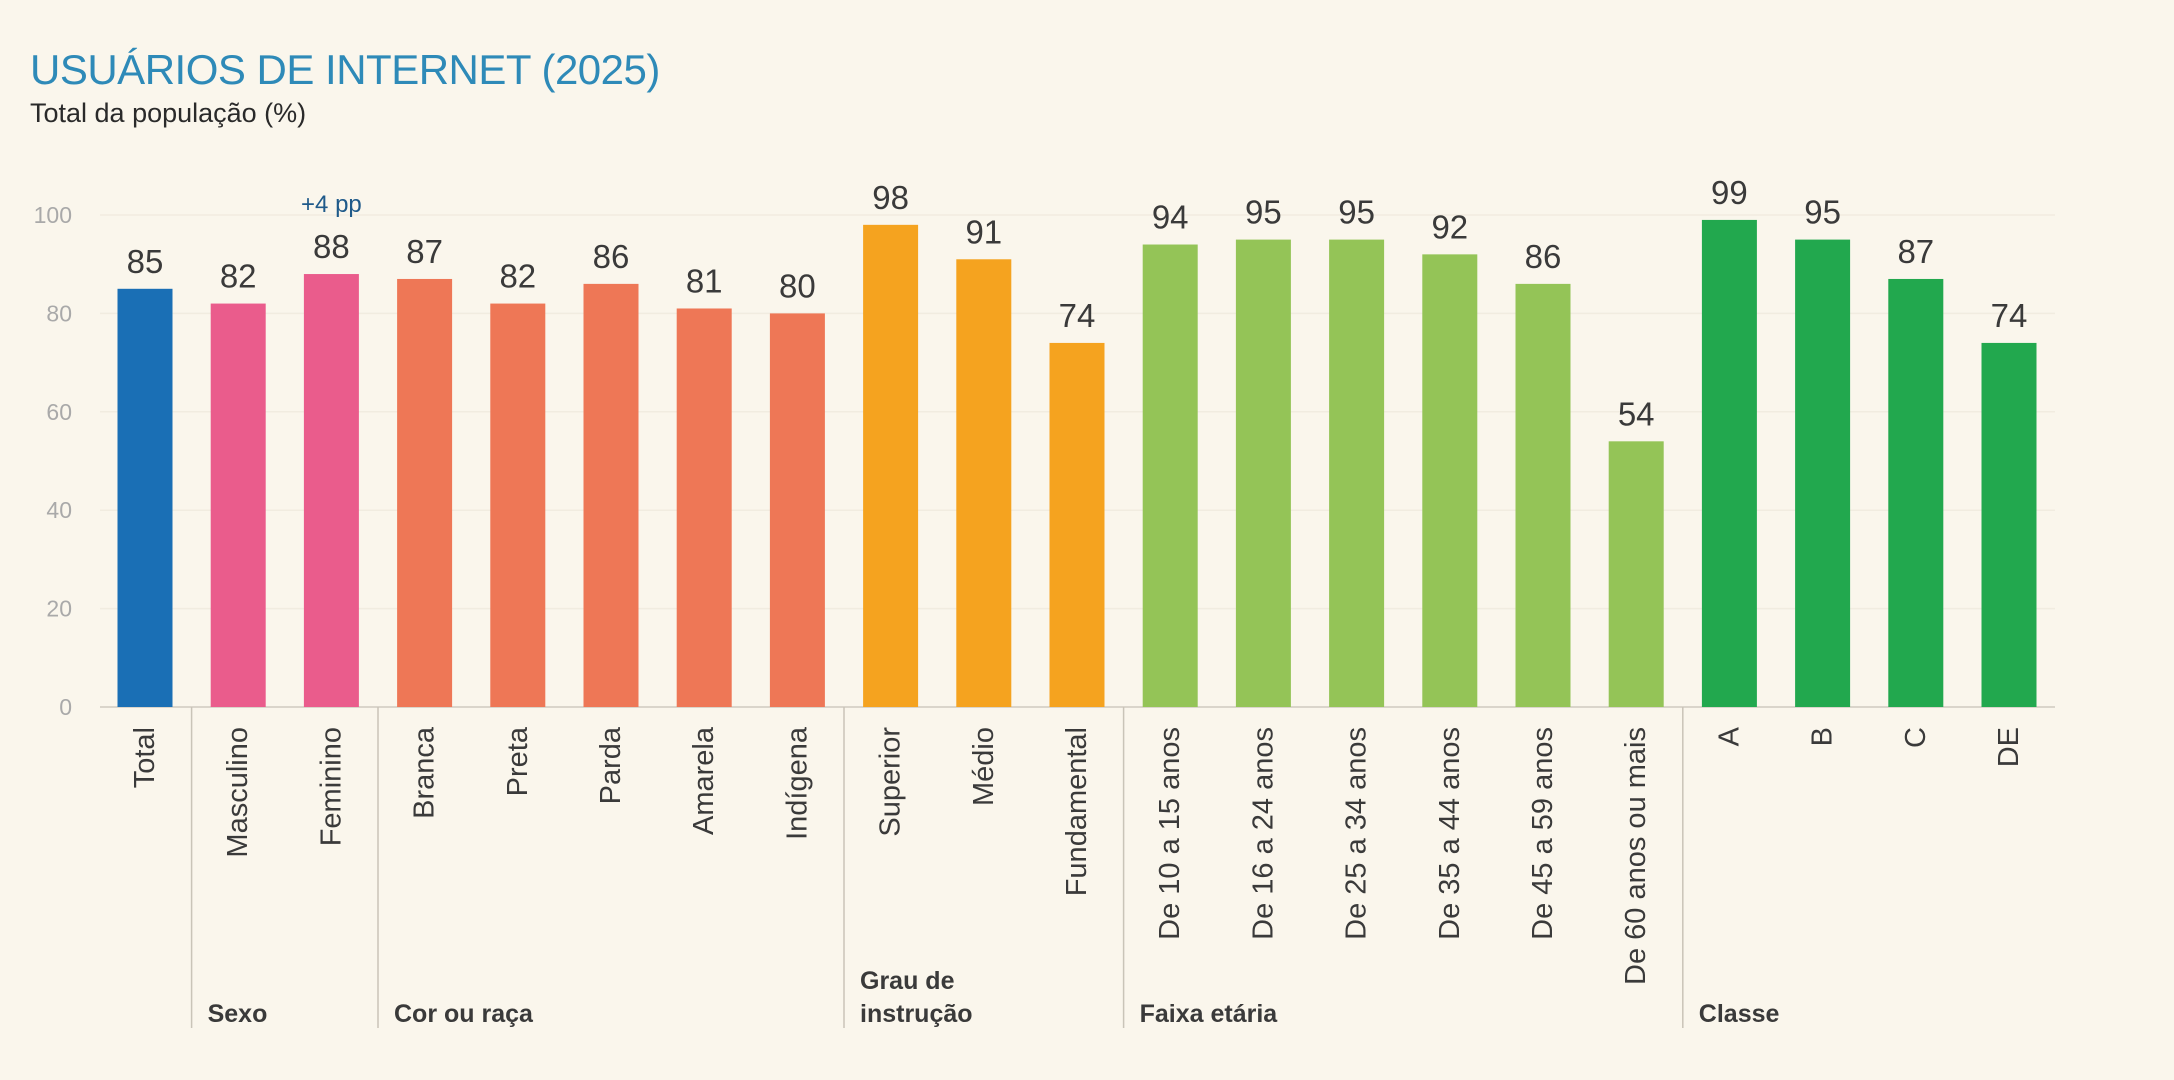 This screenshot has height=1080, width=2174. What do you see at coordinates (425, 772) in the screenshot?
I see `category-label: Branca` at bounding box center [425, 772].